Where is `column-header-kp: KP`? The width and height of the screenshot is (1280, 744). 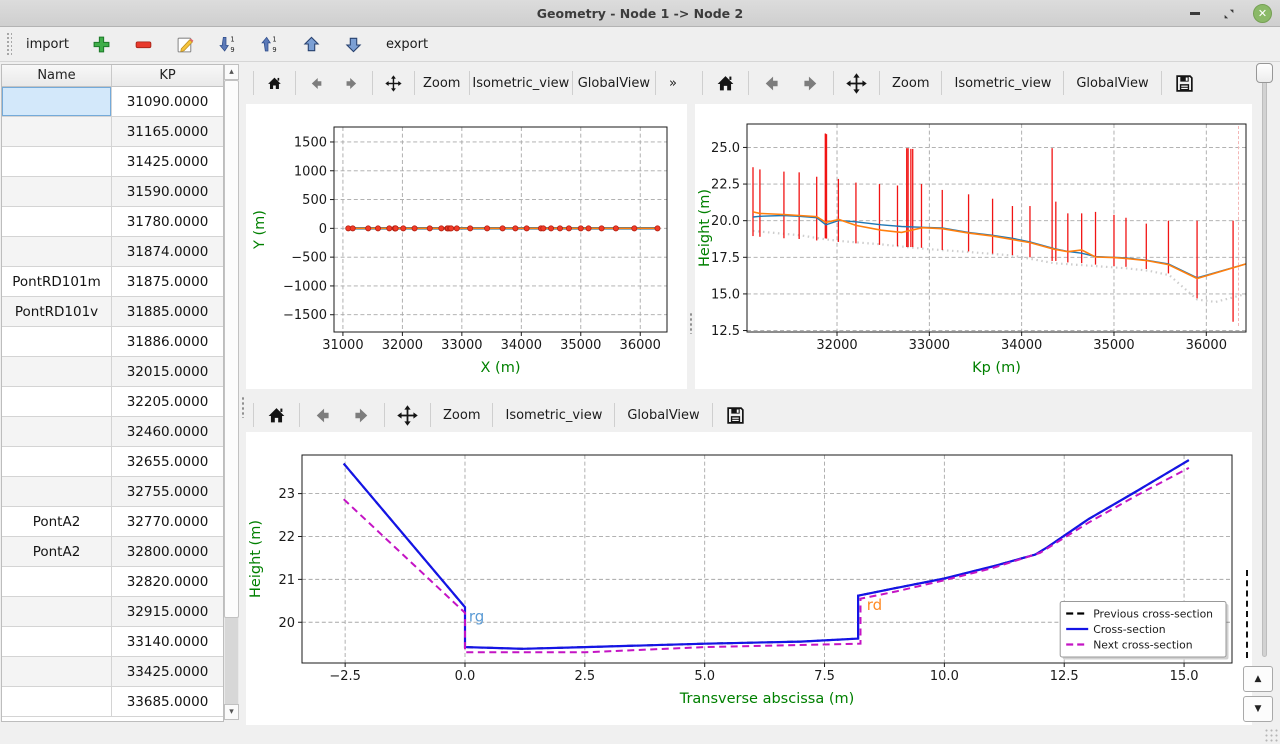
column-header-kp: KP is located at coordinates (167, 75).